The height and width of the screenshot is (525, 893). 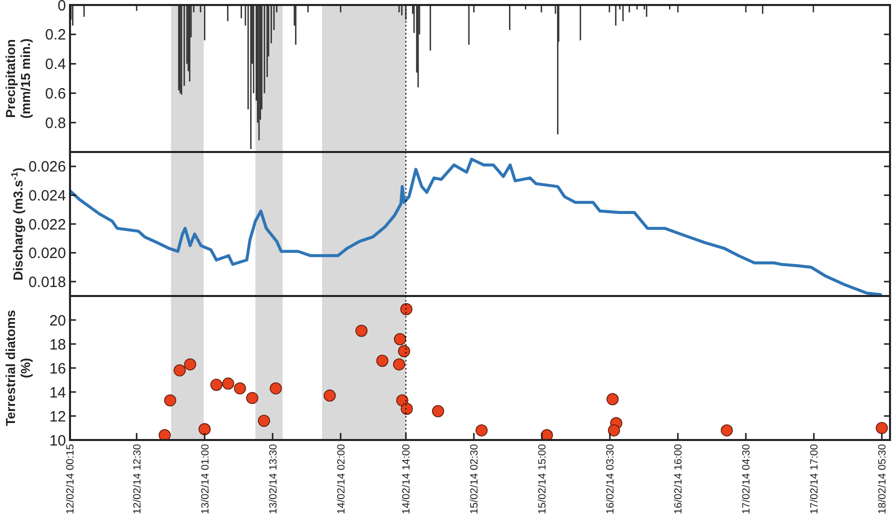 What do you see at coordinates (474, 479) in the screenshot?
I see `x-tick-label: 15/02/14 02:30` at bounding box center [474, 479].